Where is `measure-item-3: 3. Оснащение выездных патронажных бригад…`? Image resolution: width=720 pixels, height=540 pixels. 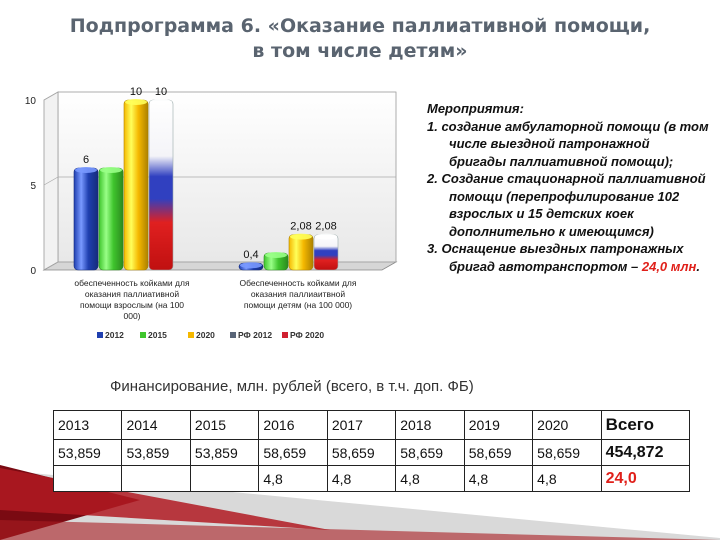
measure-item-3: 3. Оснащение выездных патронажных бригад… is located at coordinates (568, 257).